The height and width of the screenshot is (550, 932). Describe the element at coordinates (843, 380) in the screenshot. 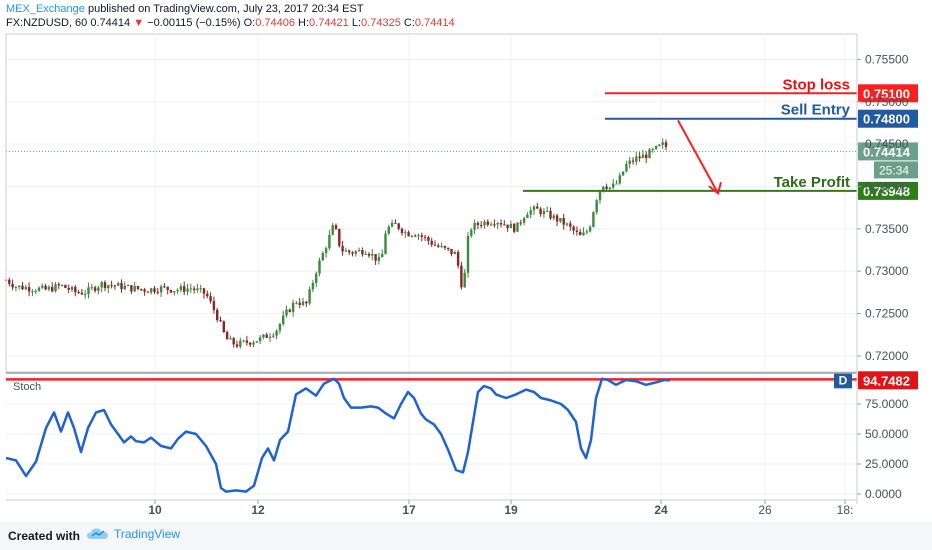

I see `stoch-d-badge` at that location.